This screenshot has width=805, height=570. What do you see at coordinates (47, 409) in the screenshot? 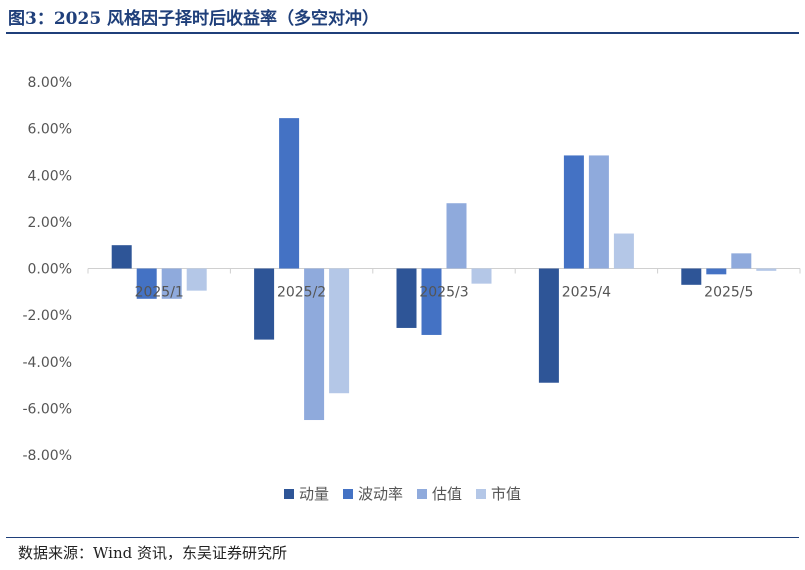
I see `y-tick-label: -6.00%` at bounding box center [47, 409].